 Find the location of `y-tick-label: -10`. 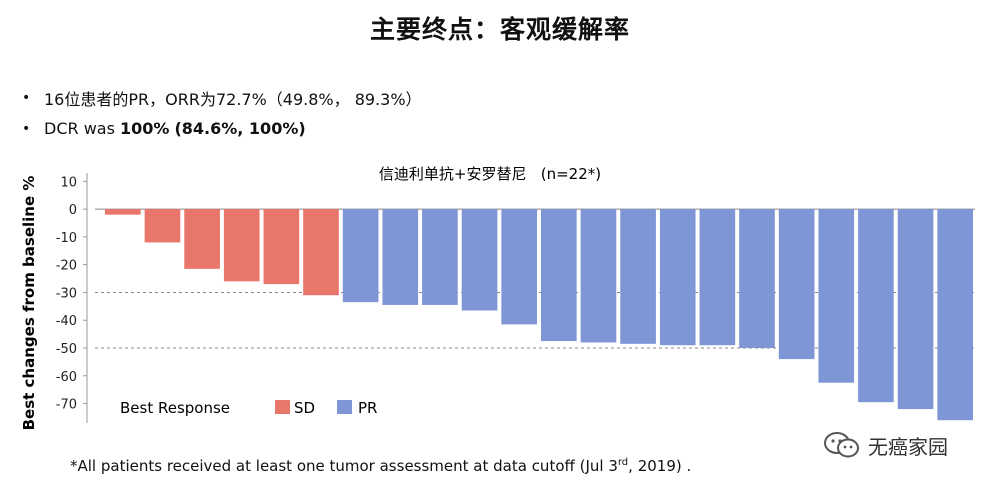

y-tick-label: -10 is located at coordinates (66, 238).